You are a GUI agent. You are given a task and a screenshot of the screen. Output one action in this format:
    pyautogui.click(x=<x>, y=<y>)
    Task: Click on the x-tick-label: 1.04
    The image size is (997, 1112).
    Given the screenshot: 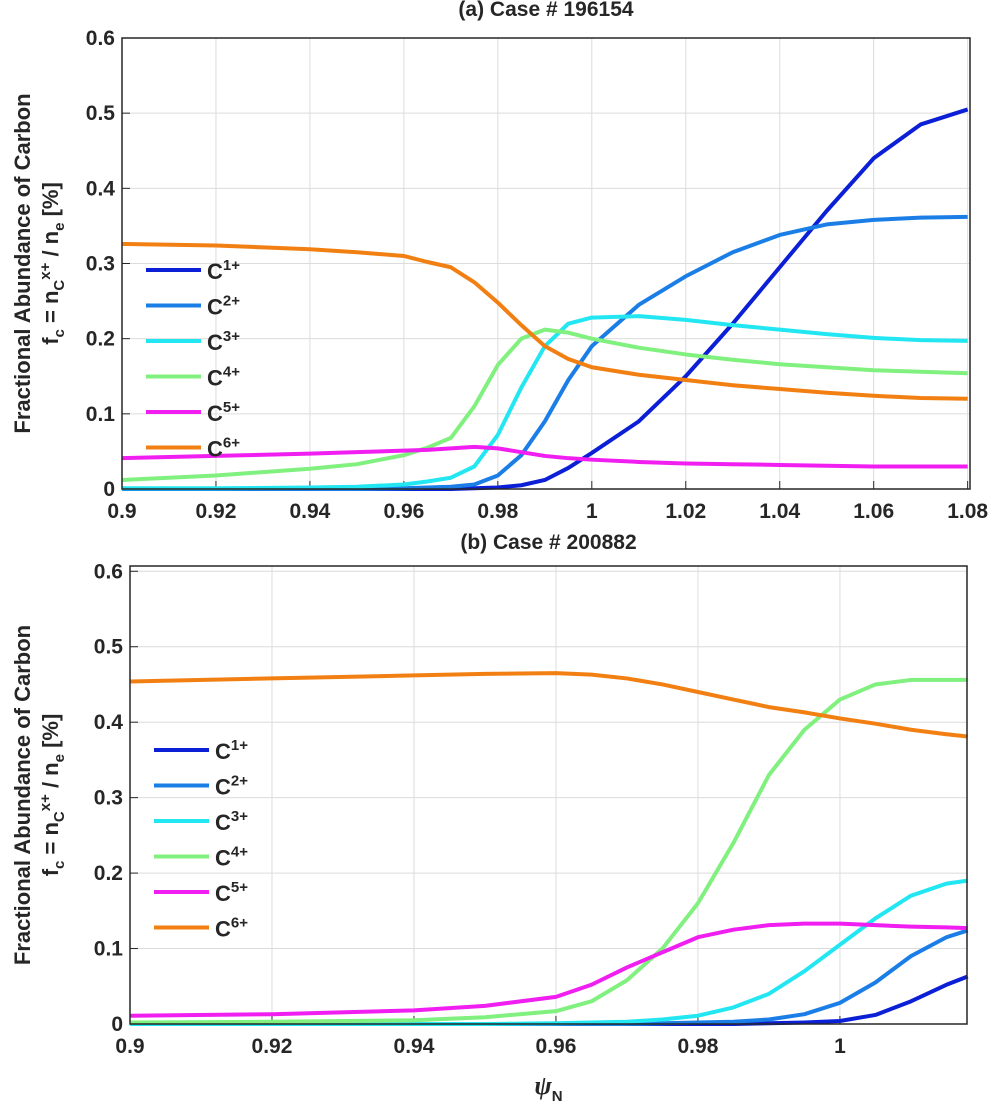 What is the action you would take?
    pyautogui.click(x=779, y=511)
    